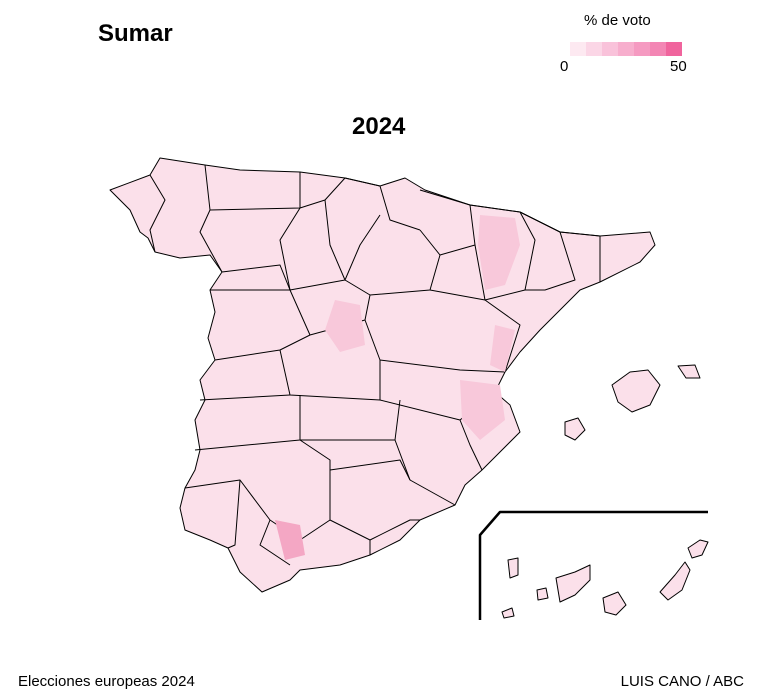 The width and height of the screenshot is (760, 700). Describe the element at coordinates (513, 568) in the screenshot. I see `la-palma` at that location.